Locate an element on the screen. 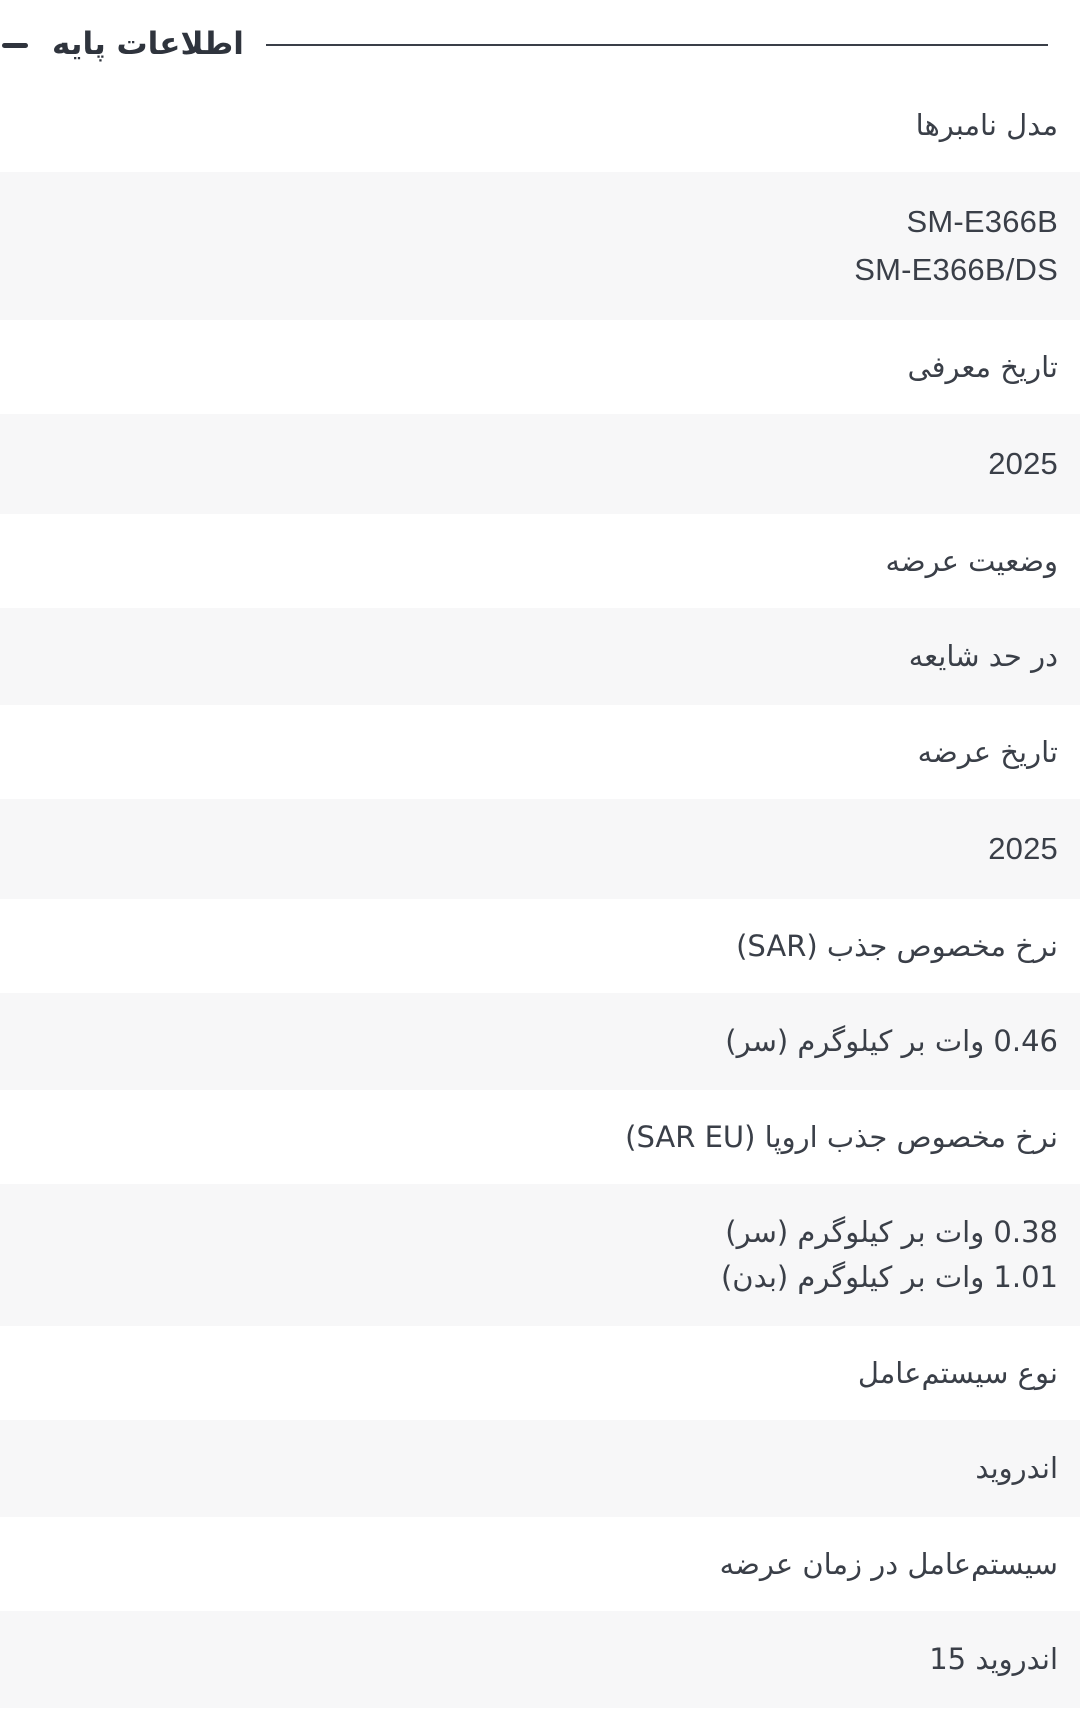 Image resolution: width=1080 pixels, height=1734 pixels. spec-label-row: نوع سیستم‌عامل is located at coordinates (540, 1373).